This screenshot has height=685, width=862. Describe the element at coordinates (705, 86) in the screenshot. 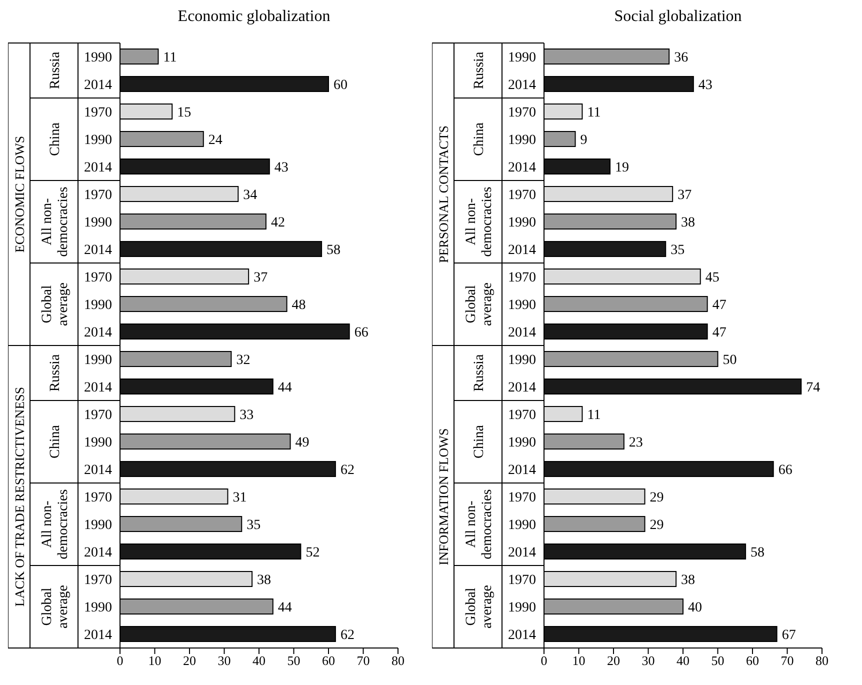

I see `data-label: 43` at that location.